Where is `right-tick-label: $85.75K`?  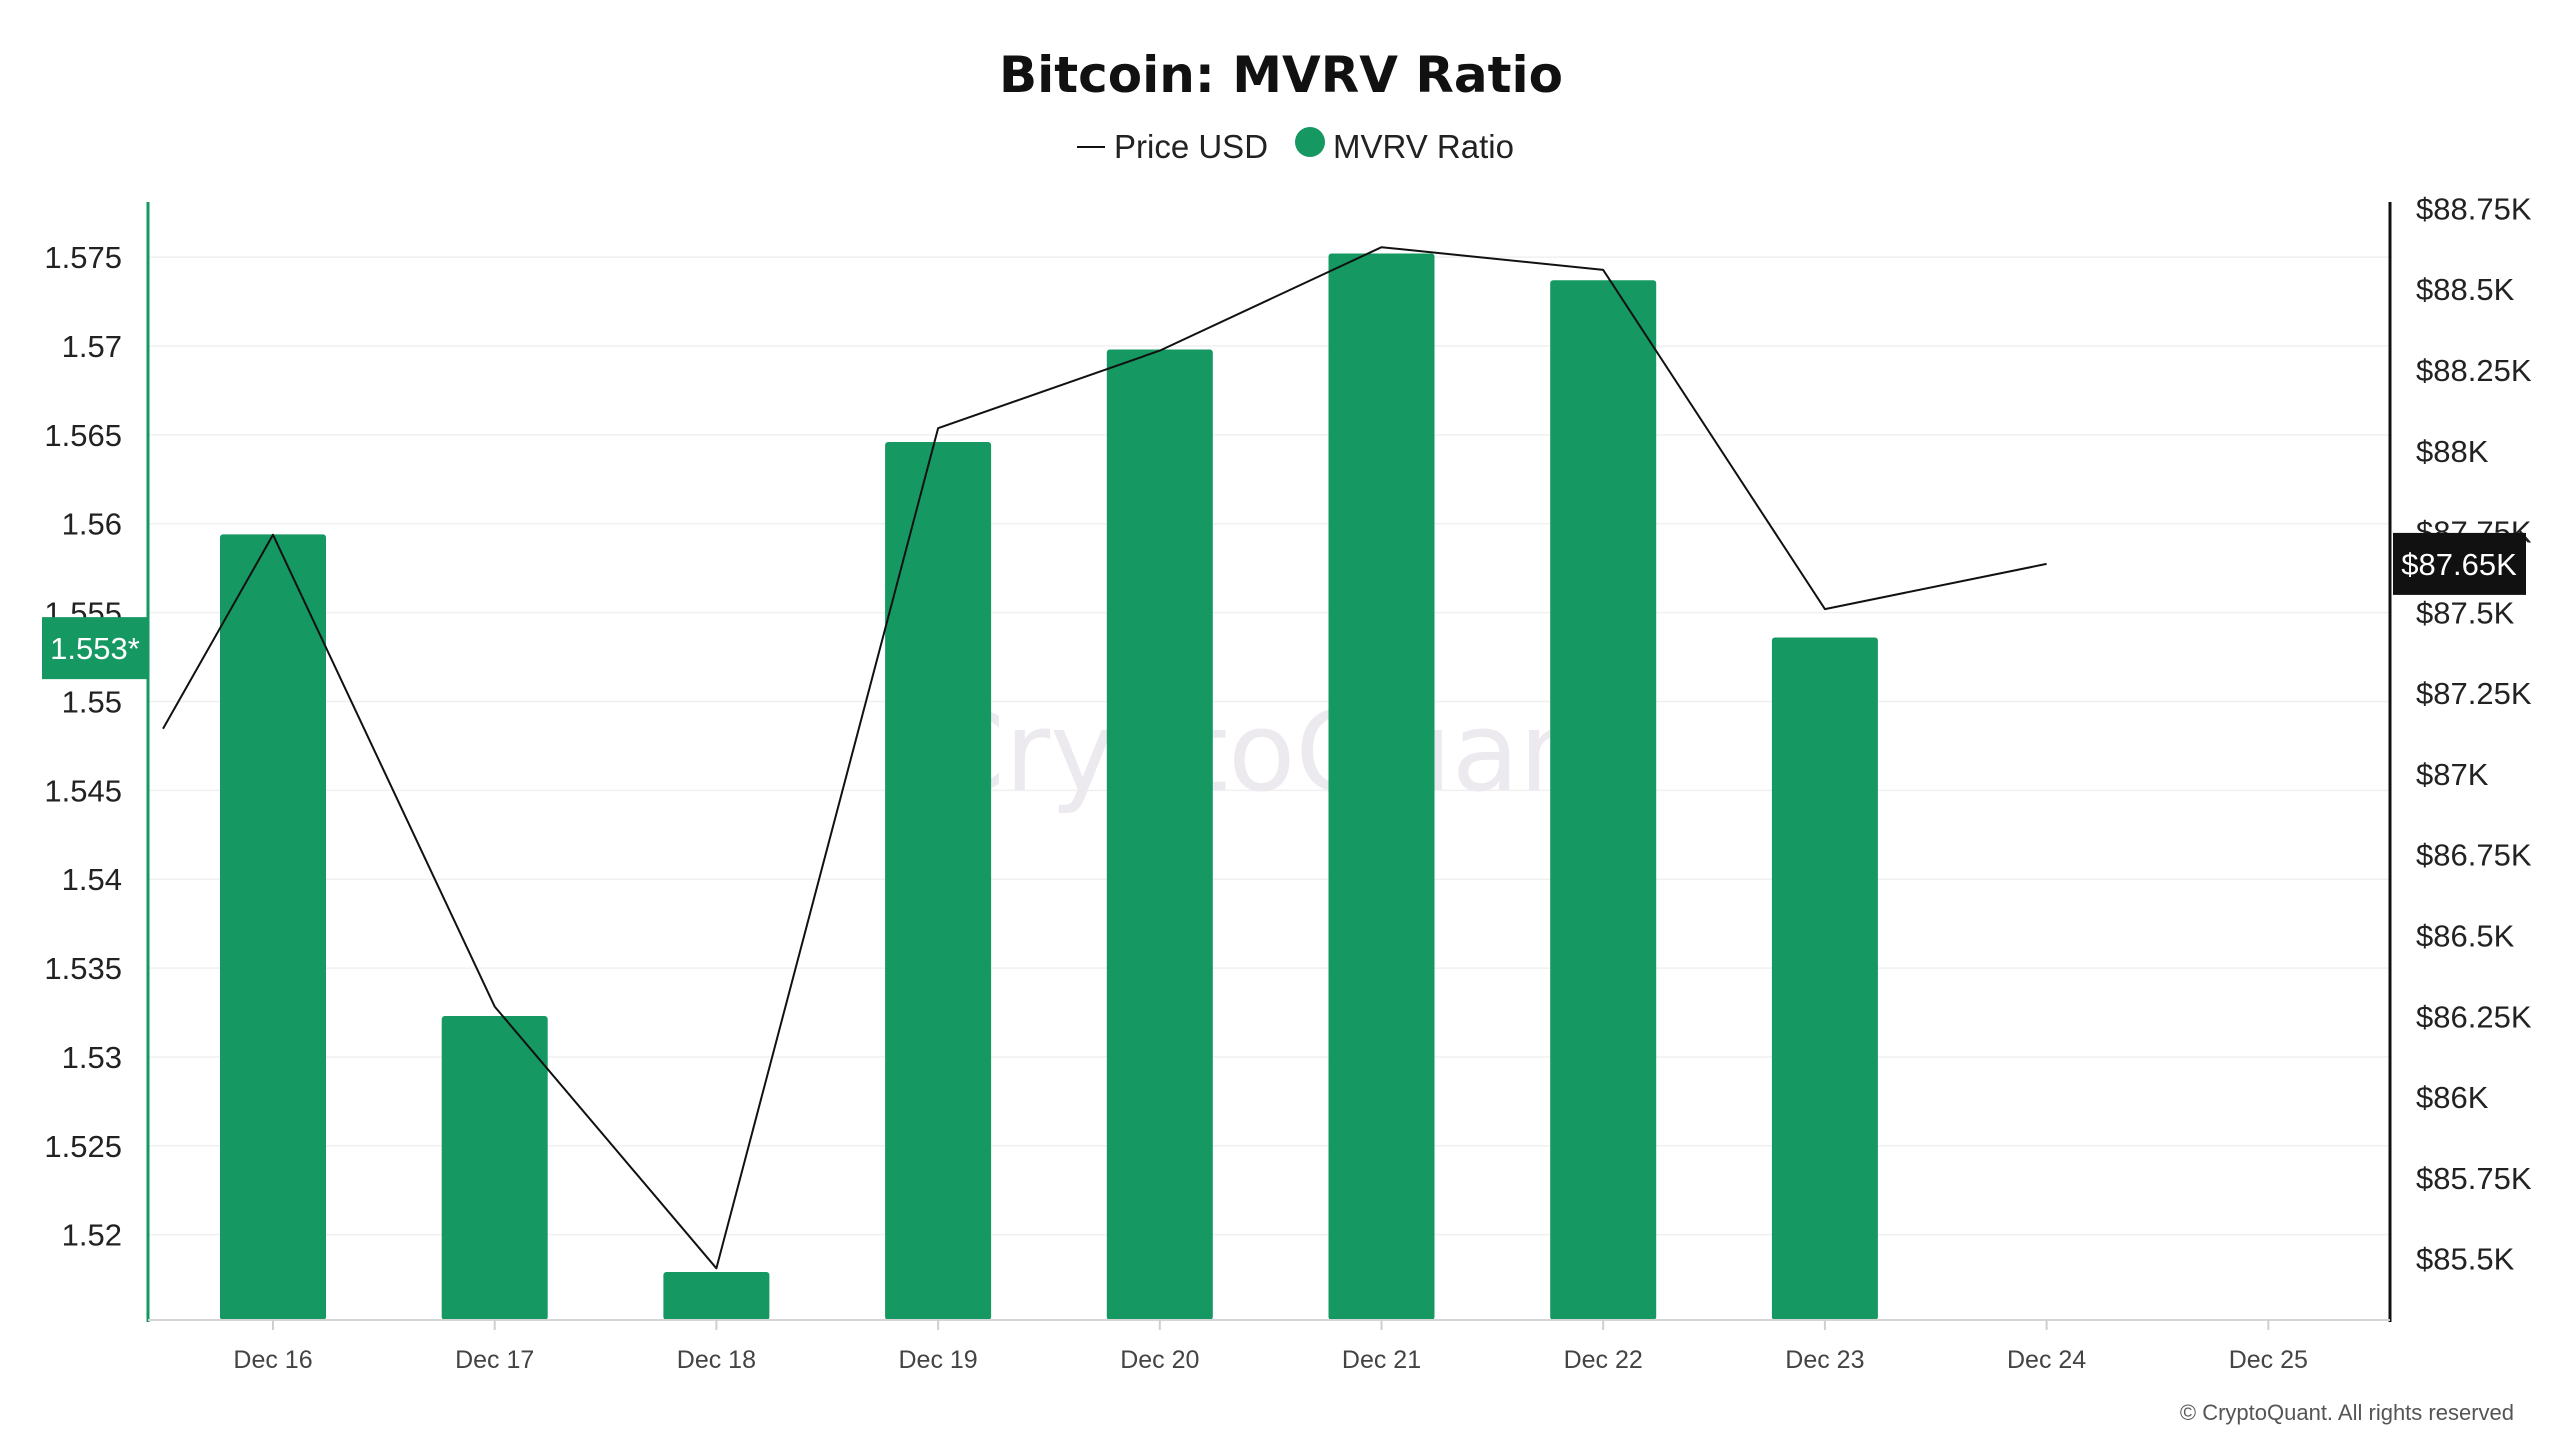
right-tick-label: $85.75K is located at coordinates (2474, 1178).